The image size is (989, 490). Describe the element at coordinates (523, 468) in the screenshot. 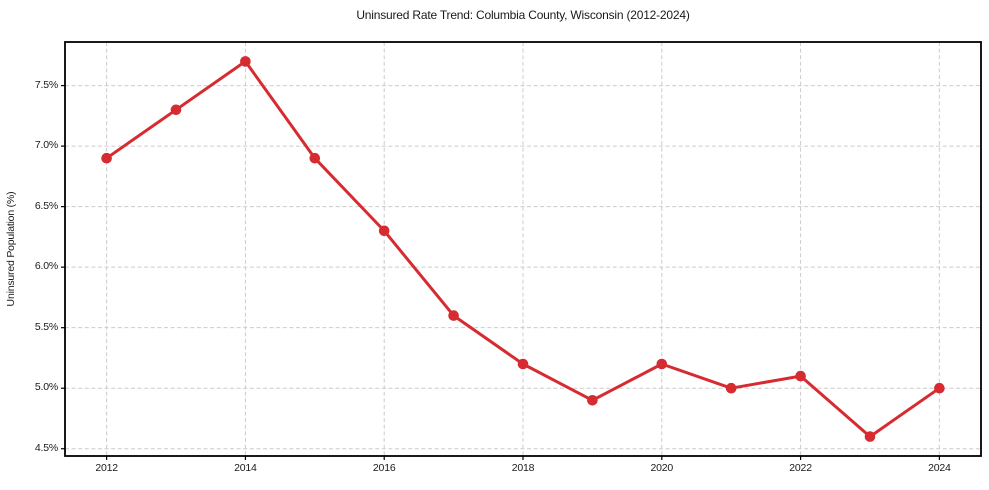

I see `x-tick-label-2018: 2018` at that location.